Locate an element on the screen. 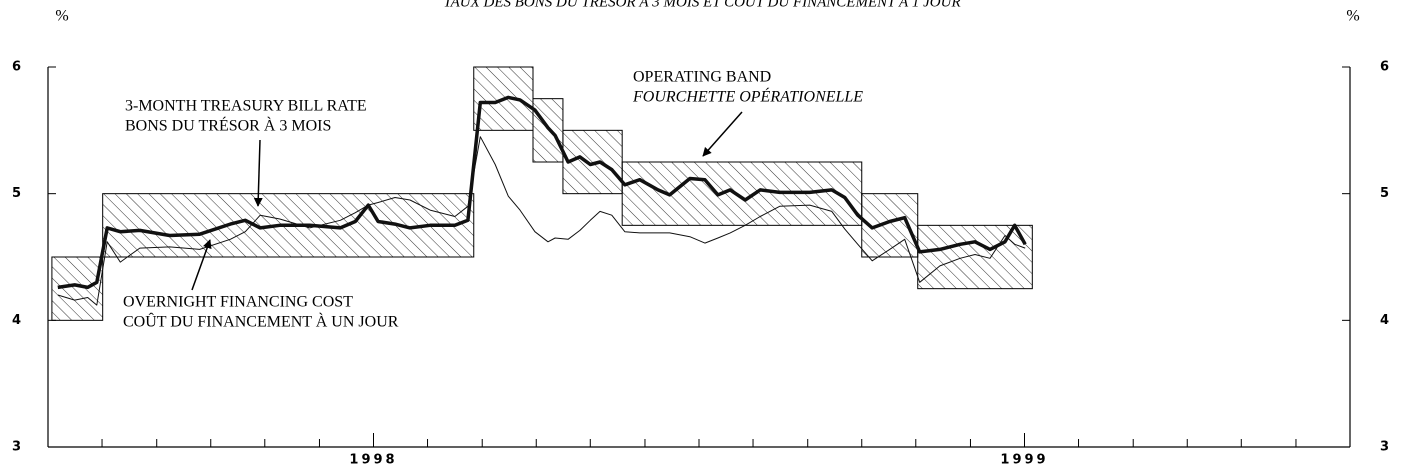 This screenshot has width=1404, height=470. y-tick-label: 5 is located at coordinates (18, 193).